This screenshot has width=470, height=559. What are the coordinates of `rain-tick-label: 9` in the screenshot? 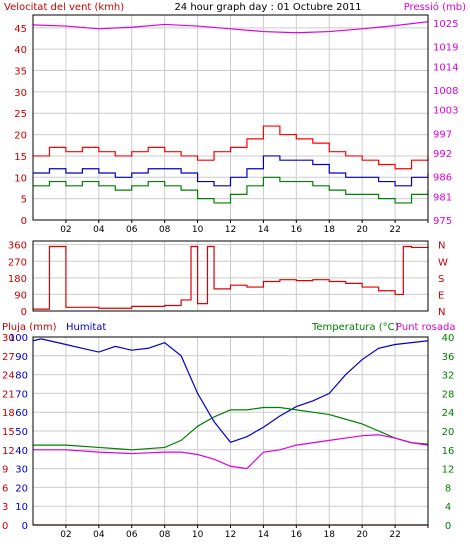 It's located at (5, 470).